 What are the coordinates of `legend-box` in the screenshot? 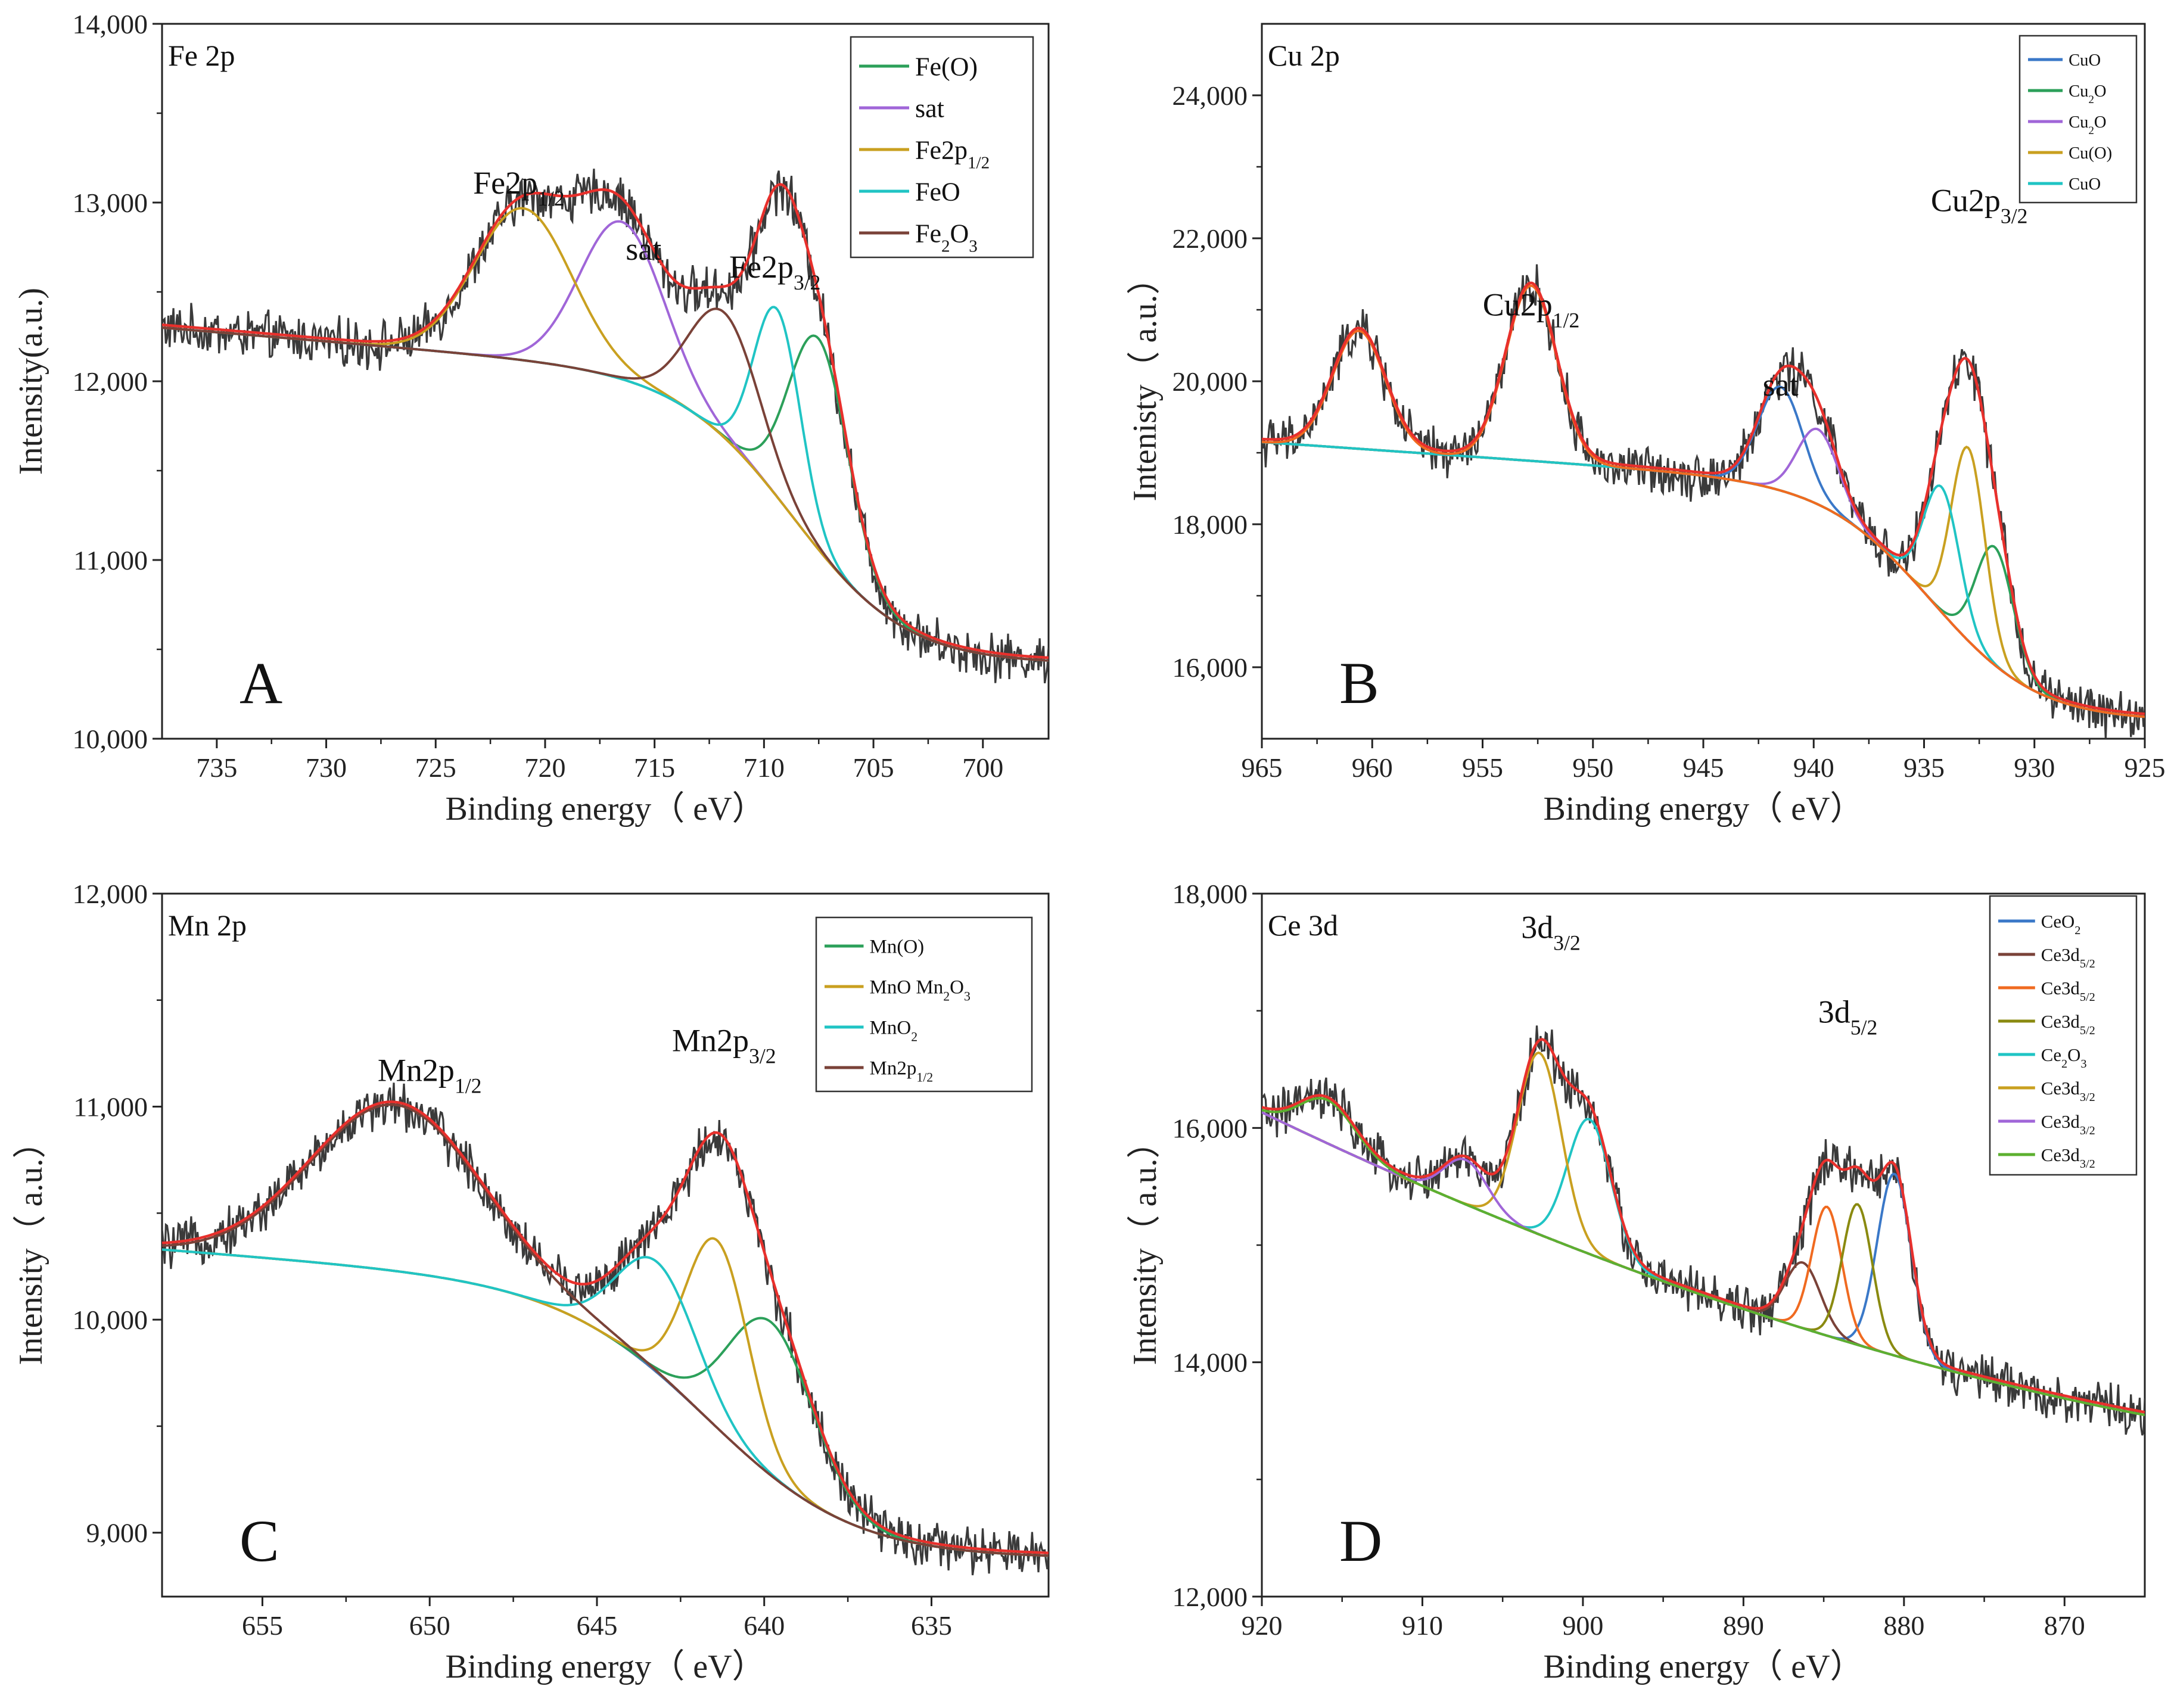 It's located at (2063, 1035).